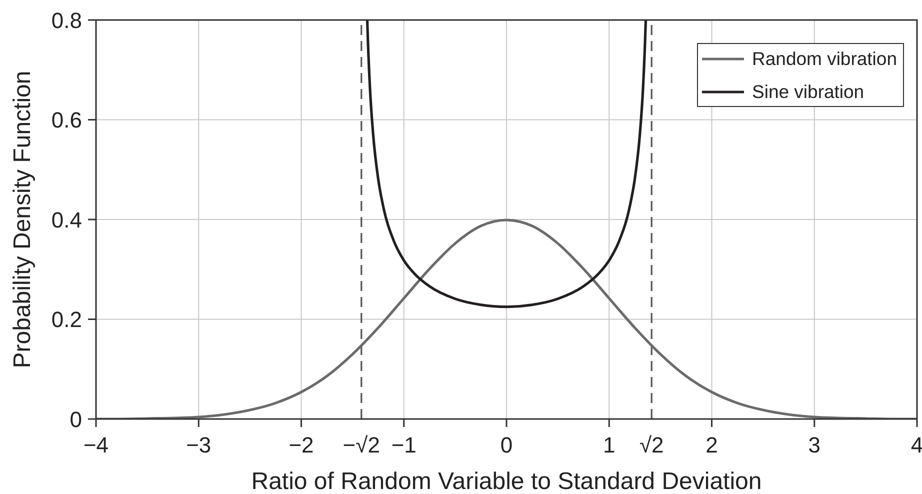 This screenshot has width=922, height=494. Describe the element at coordinates (76, 419) in the screenshot. I see `y-tick-label: 0` at that location.